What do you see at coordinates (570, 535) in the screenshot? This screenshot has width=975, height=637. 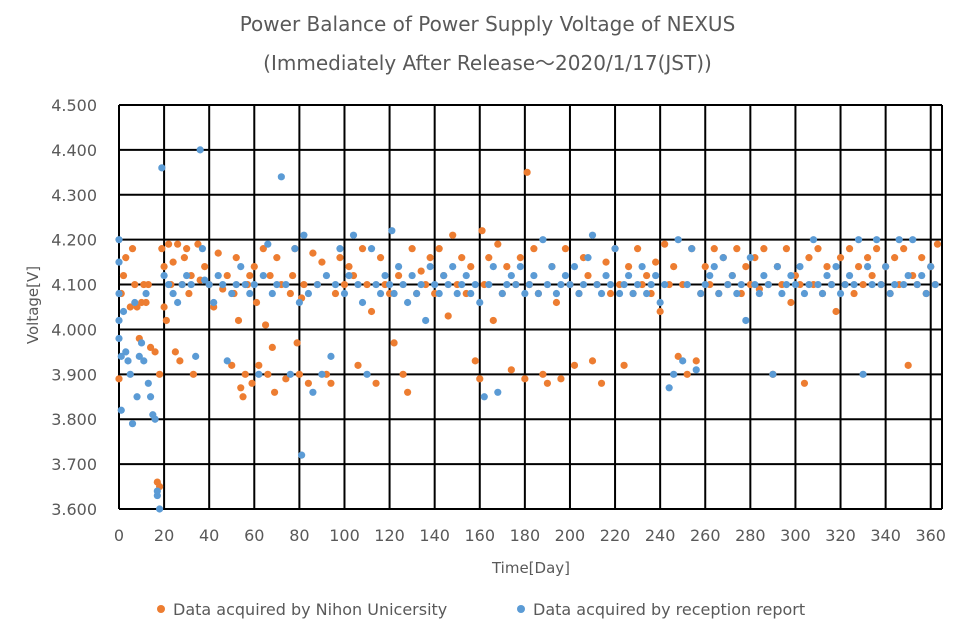 I see `x-tick-label: 200` at bounding box center [570, 535].